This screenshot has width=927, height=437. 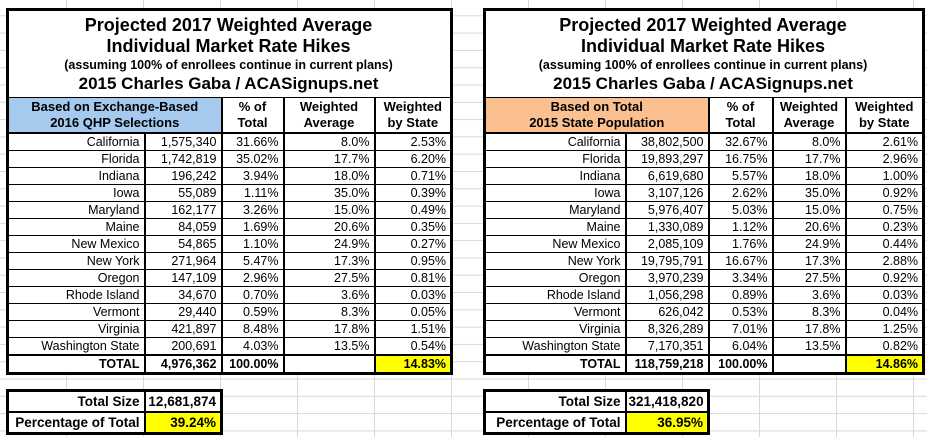 I want to click on row-size-cell: 1,575,340, so click(x=183, y=141).